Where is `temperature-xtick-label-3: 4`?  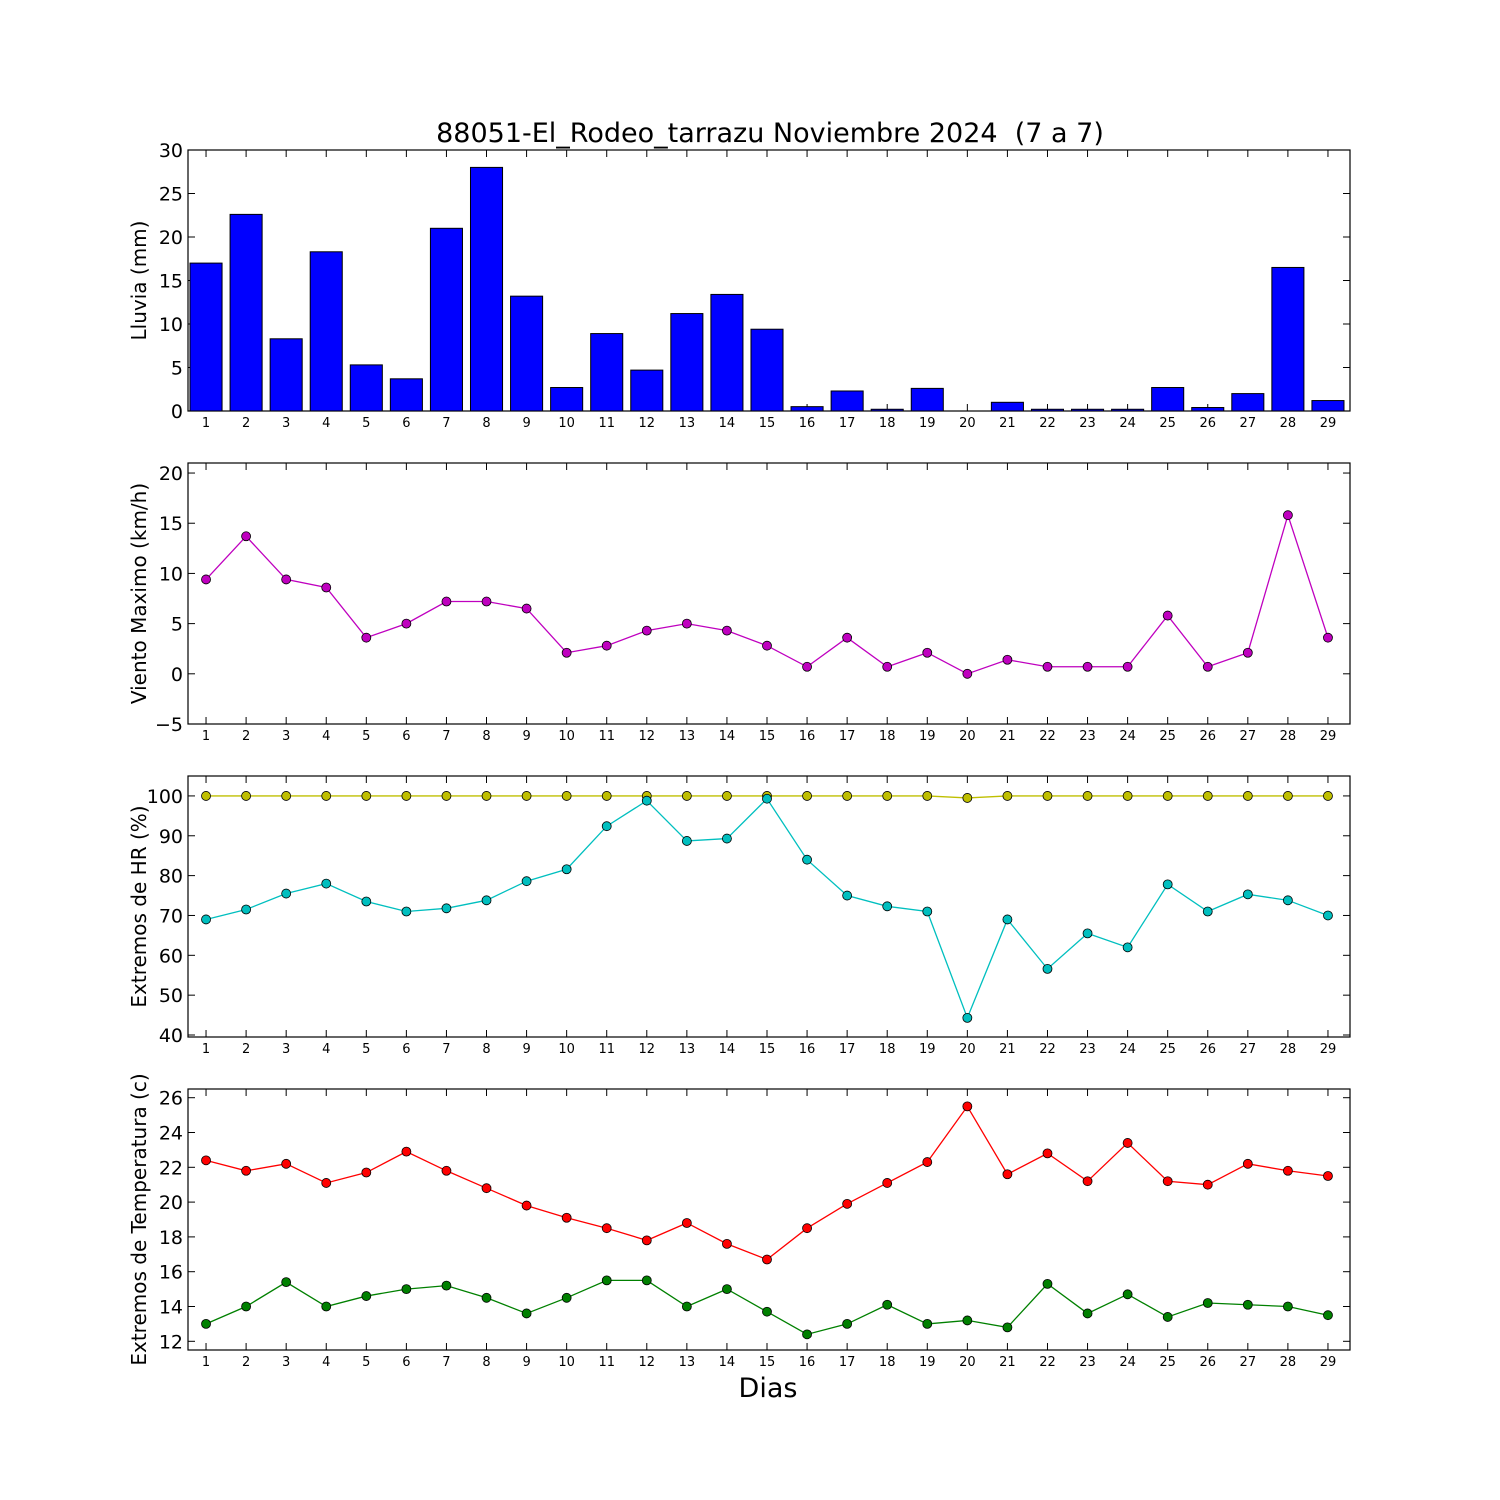 temperature-xtick-label-3: 4 is located at coordinates (326, 1362).